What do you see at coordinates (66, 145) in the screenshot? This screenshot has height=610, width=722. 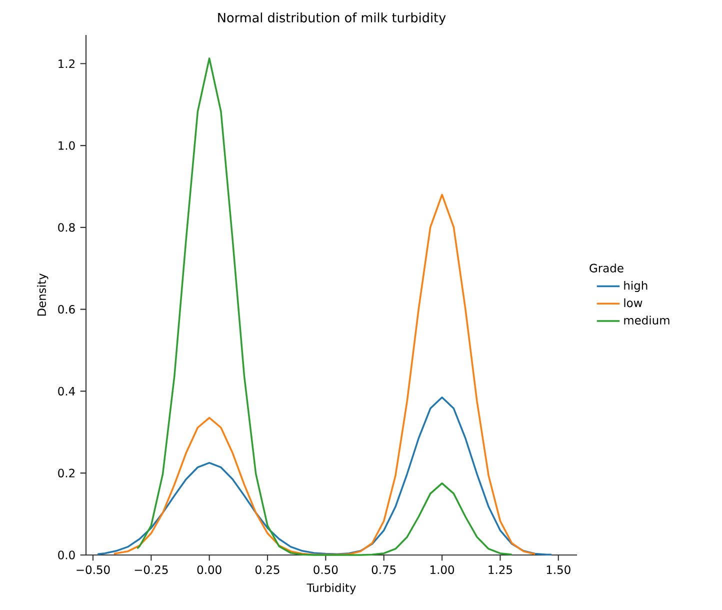 I see `y-tick-label: 1.0` at bounding box center [66, 145].